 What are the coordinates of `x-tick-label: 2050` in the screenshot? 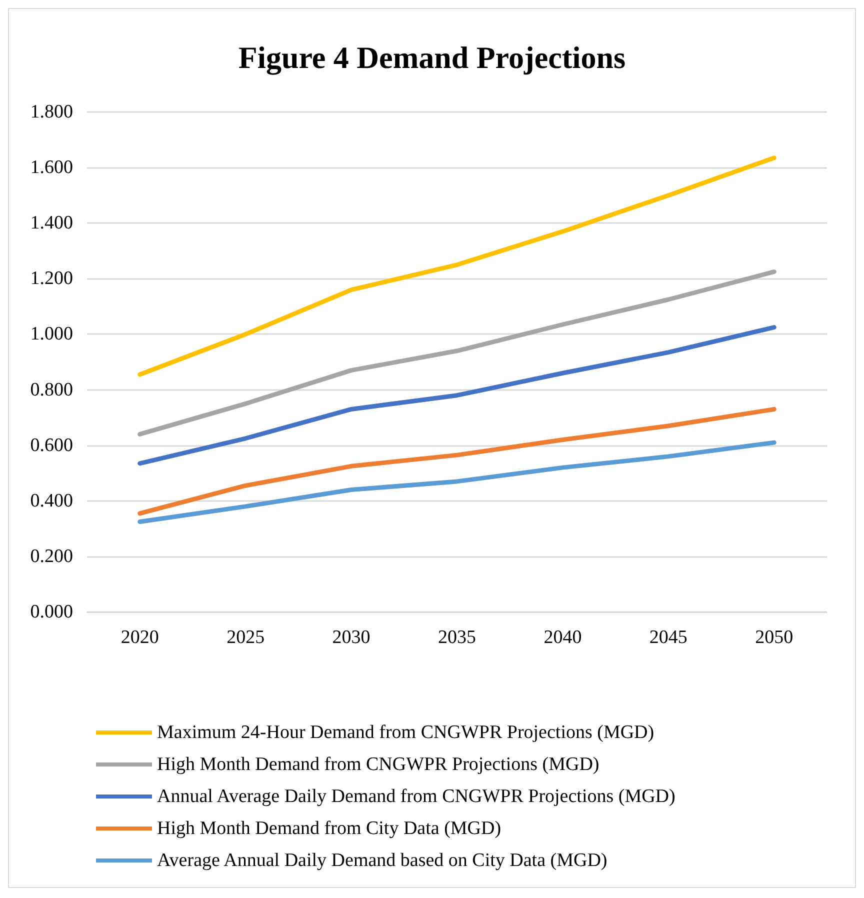 It's located at (774, 637).